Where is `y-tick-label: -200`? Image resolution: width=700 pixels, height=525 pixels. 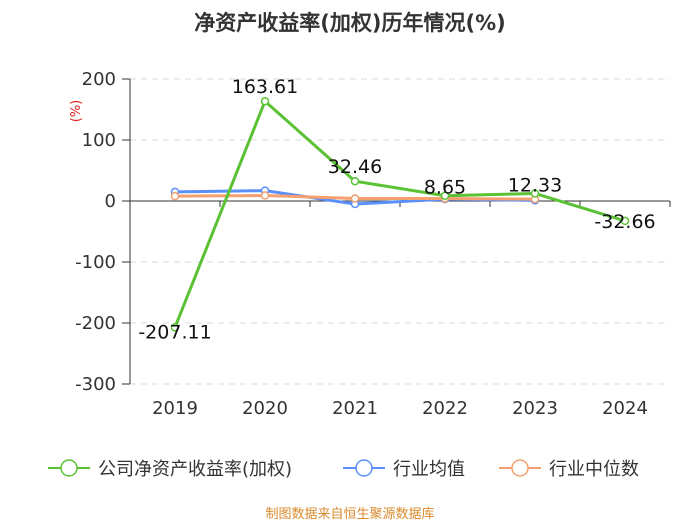
y-tick-label: -200 is located at coordinates (95, 323).